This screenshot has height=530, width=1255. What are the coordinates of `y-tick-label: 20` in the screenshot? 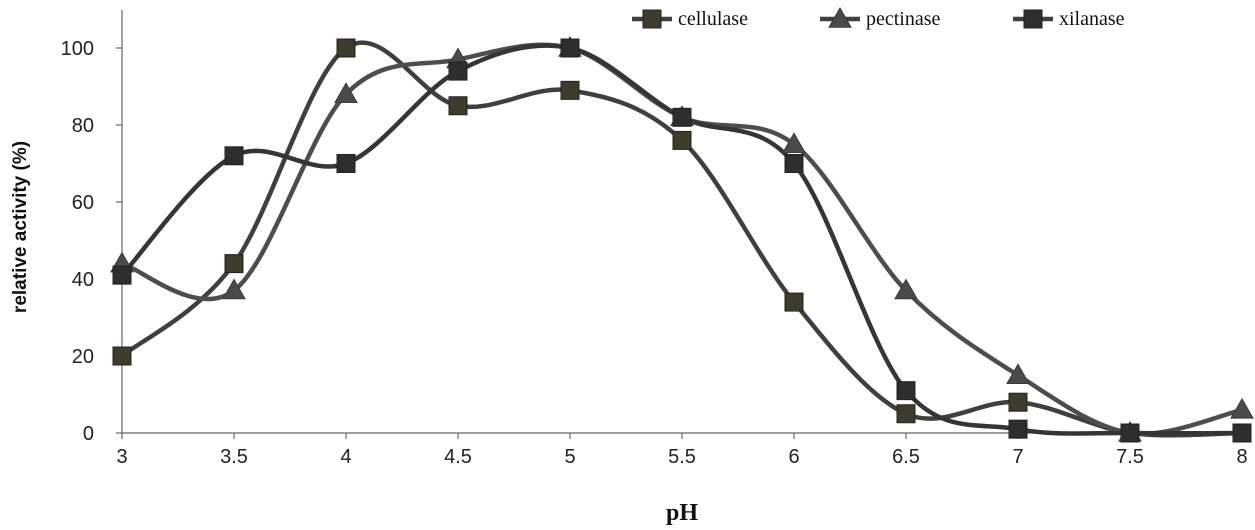 It's located at (83, 357).